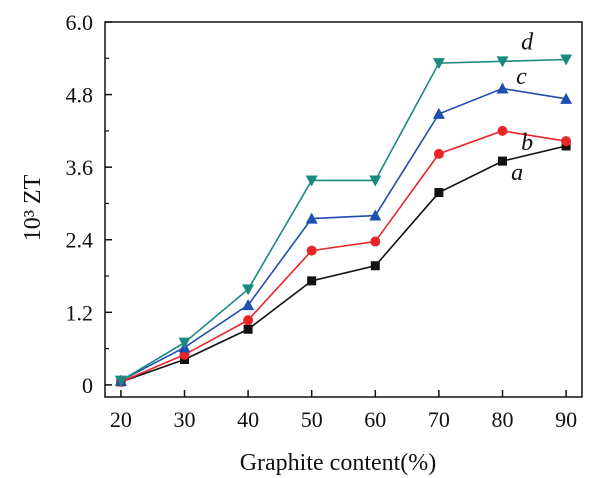 This screenshot has height=478, width=595. What do you see at coordinates (527, 143) in the screenshot?
I see `series-label-b: b` at bounding box center [527, 143].